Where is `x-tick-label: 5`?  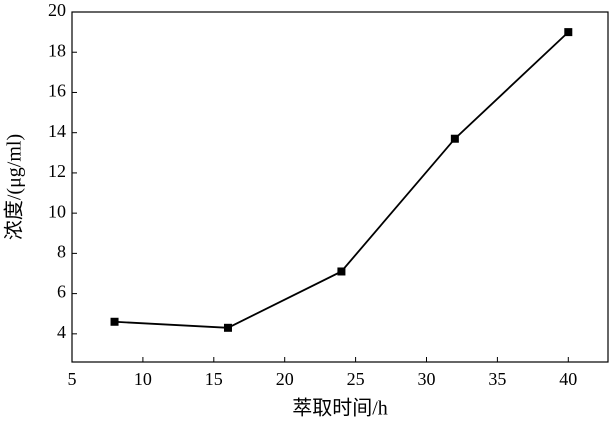 x-tick-label: 5 is located at coordinates (72, 379).